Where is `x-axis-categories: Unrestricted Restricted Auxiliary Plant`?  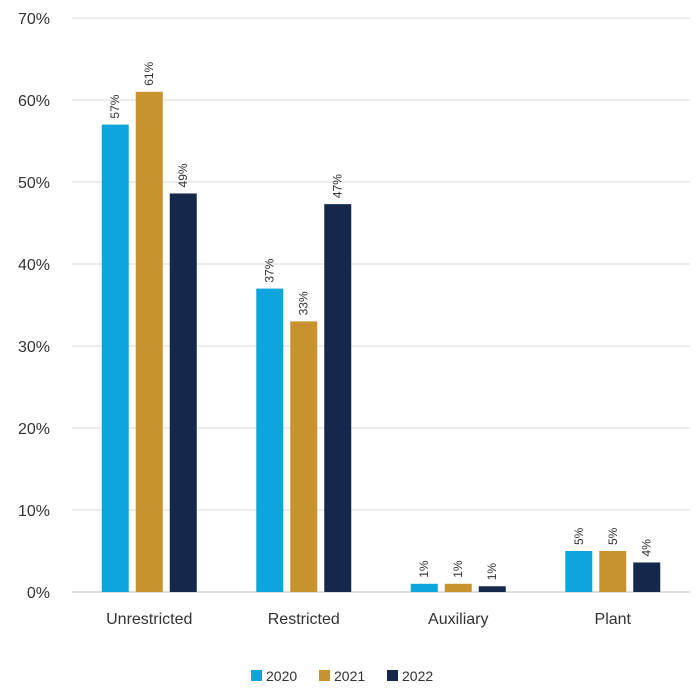
x-axis-categories: Unrestricted Restricted Auxiliary Plant is located at coordinates (368, 619).